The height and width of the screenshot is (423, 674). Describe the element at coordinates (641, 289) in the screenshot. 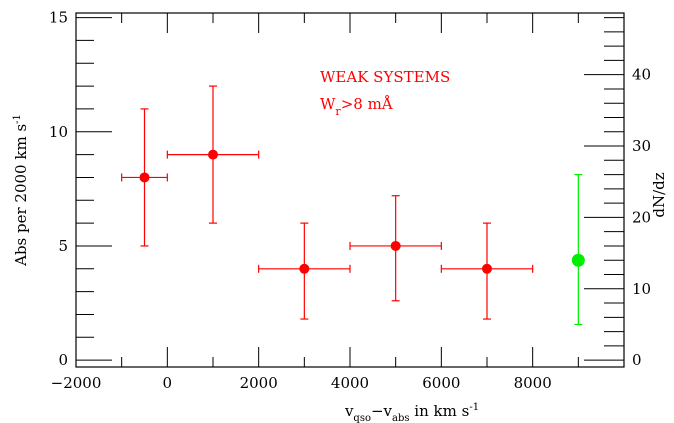

I see `y2-tick-label: 10` at that location.